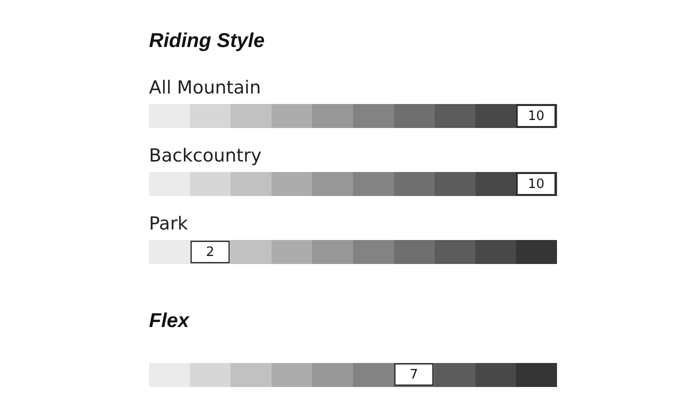 The image size is (700, 420). Describe the element at coordinates (169, 321) in the screenshot. I see `text: Flex` at that location.